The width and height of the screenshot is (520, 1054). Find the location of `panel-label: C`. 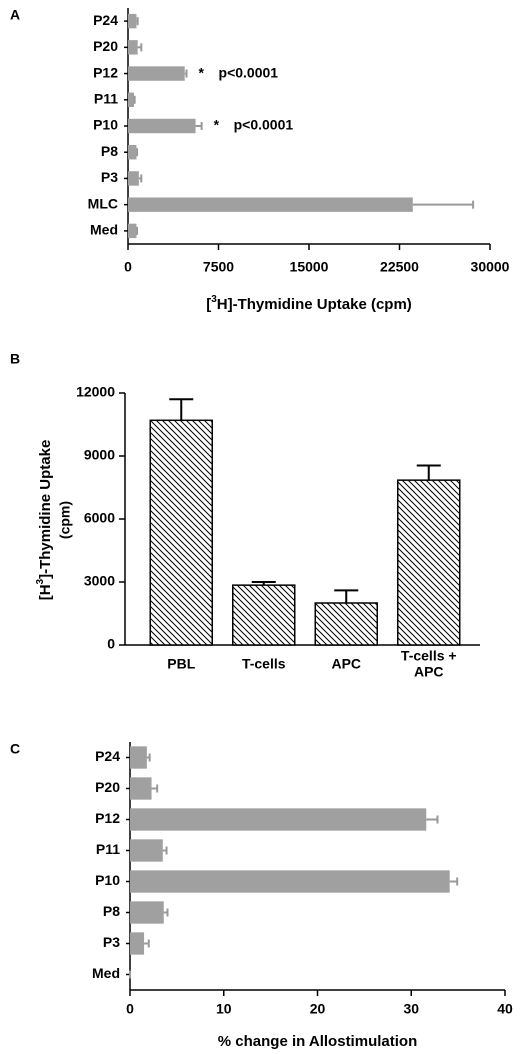

panel-label: C is located at coordinates (15, 749).